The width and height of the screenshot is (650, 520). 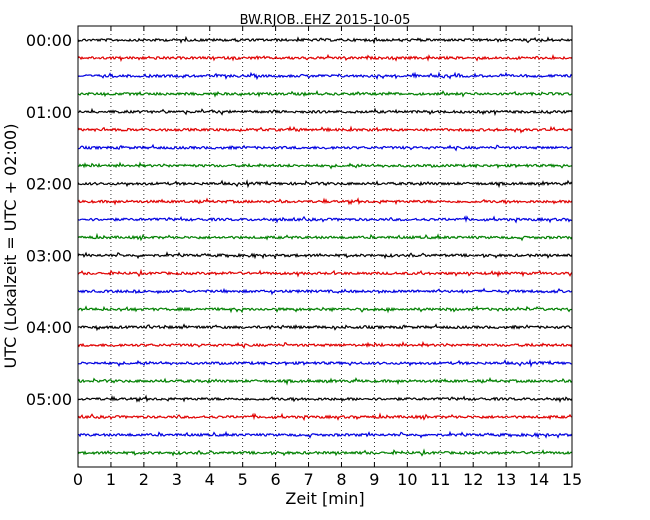 What do you see at coordinates (10, 246) in the screenshot?
I see `y-axis-label: UTC (Lokalzeit = UTC + 02:00)` at bounding box center [10, 246].